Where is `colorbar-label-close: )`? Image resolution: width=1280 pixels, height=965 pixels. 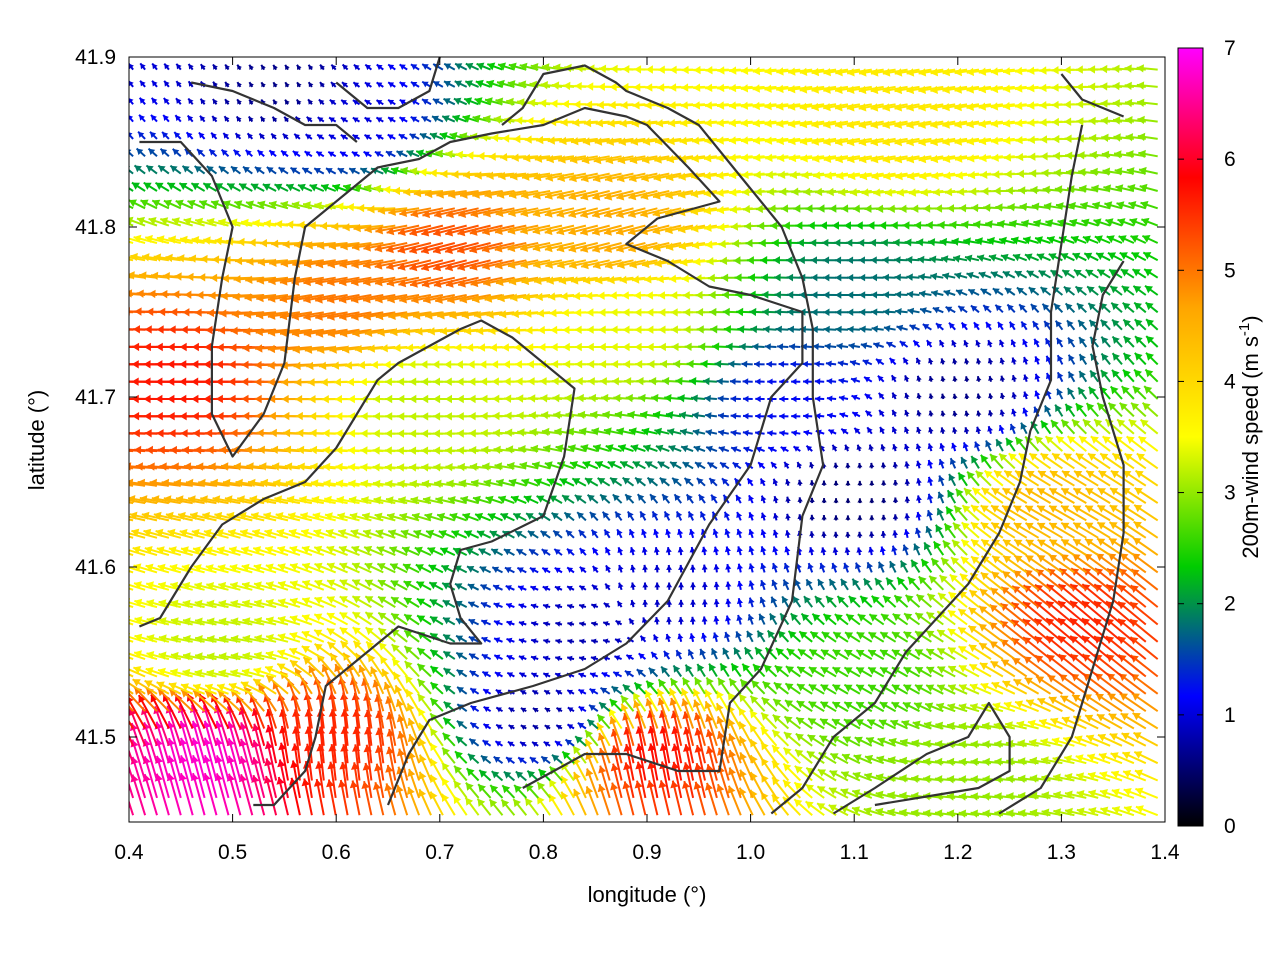 colorbar-label-close: ) is located at coordinates (1250, 318).